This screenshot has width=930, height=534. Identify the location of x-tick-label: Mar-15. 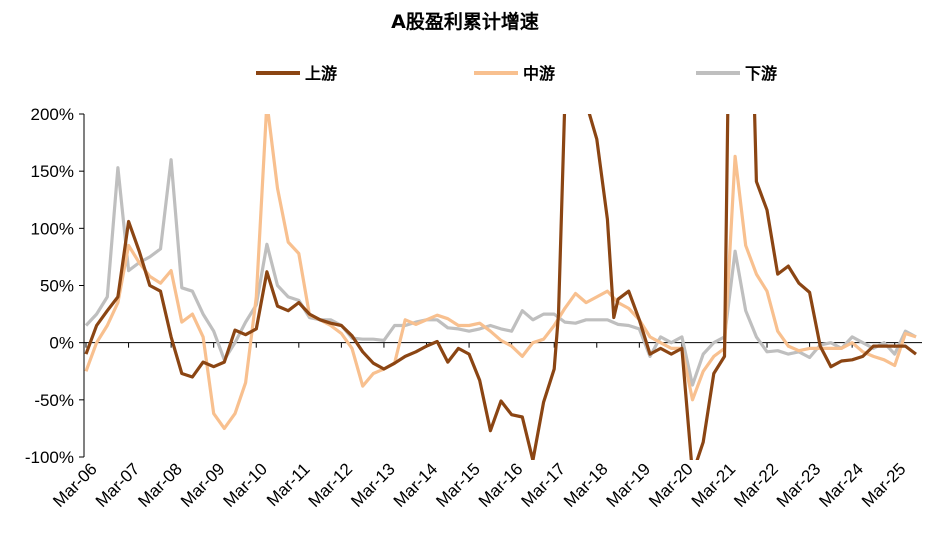
(458, 485).